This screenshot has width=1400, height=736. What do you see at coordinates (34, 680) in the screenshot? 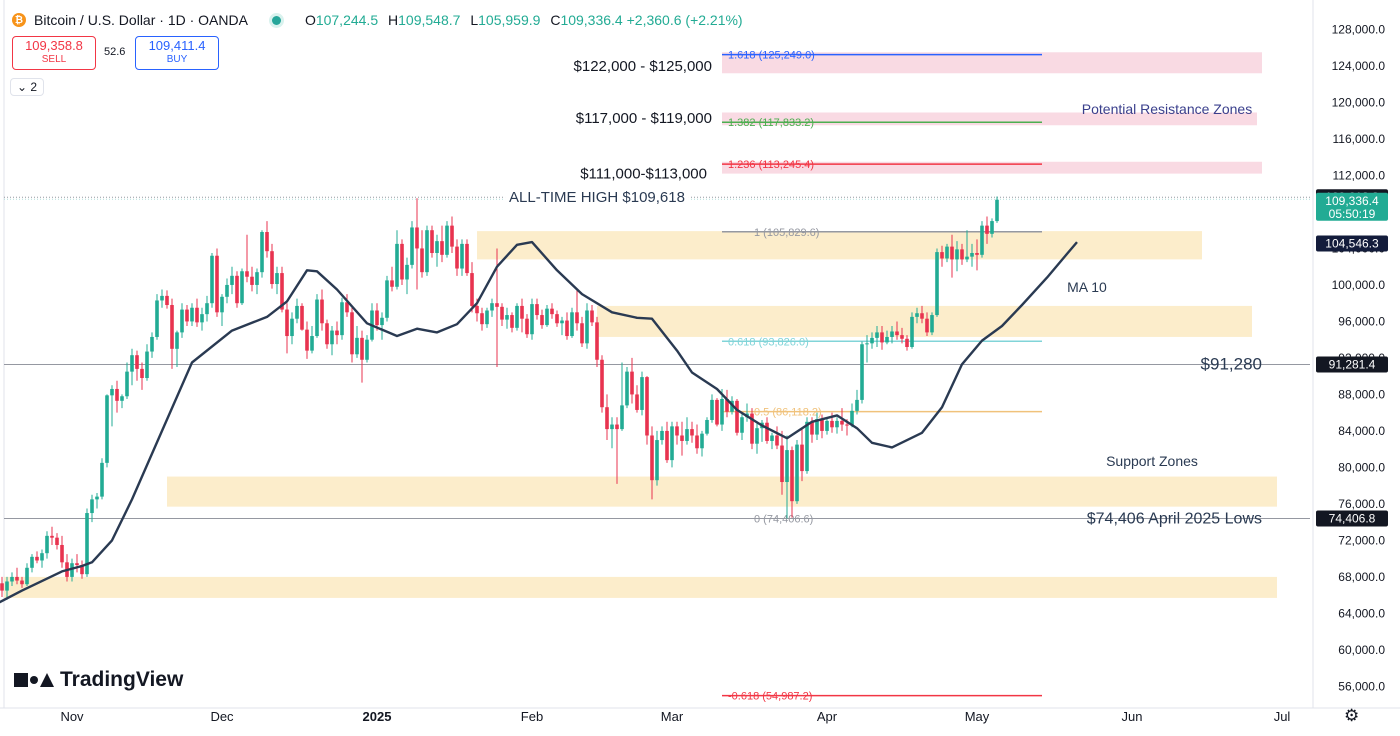
I see `tradingview-icon` at bounding box center [34, 680].